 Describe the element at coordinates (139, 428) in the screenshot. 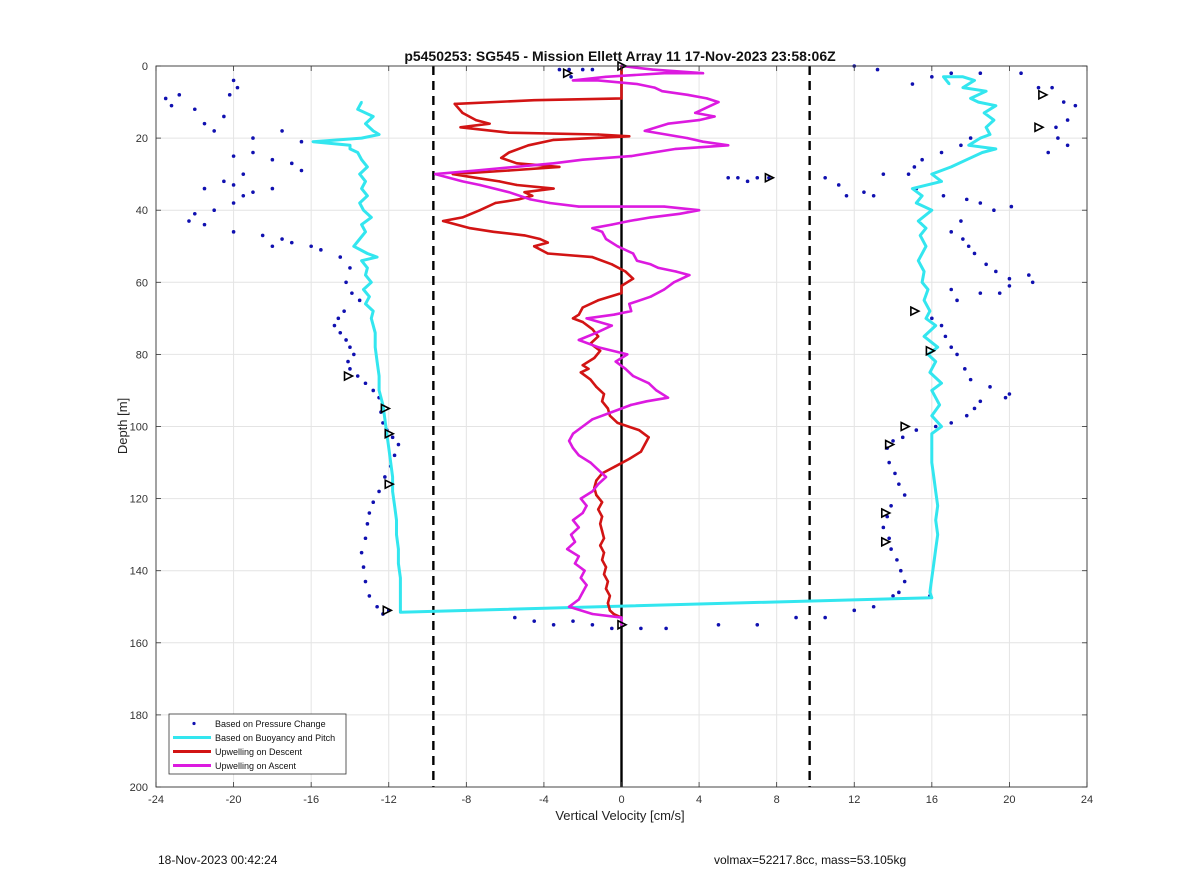

I see `y-tick-label: 100` at that location.